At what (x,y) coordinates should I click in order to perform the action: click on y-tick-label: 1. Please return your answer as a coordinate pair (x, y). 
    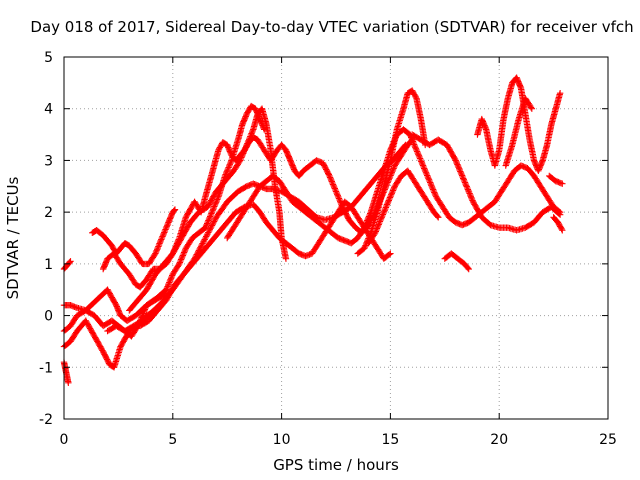
    Looking at the image, I should click on (48, 265).